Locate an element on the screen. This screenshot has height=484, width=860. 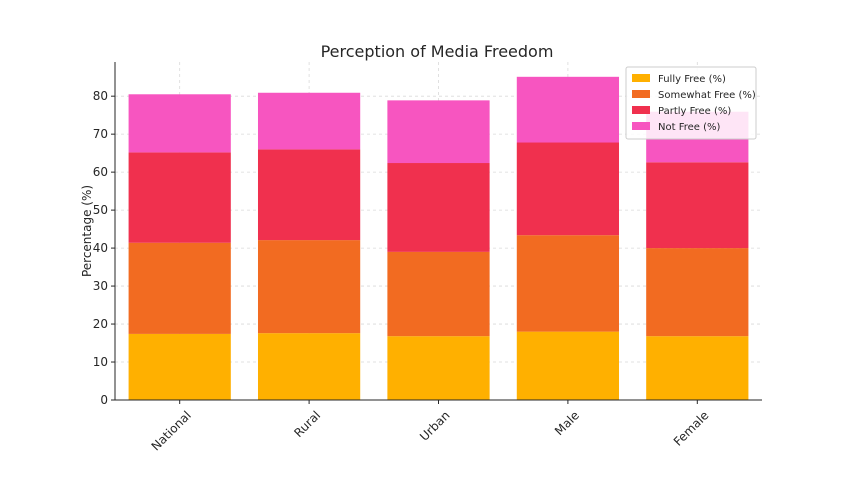
bar-female-somewhat-free is located at coordinates (697, 292).